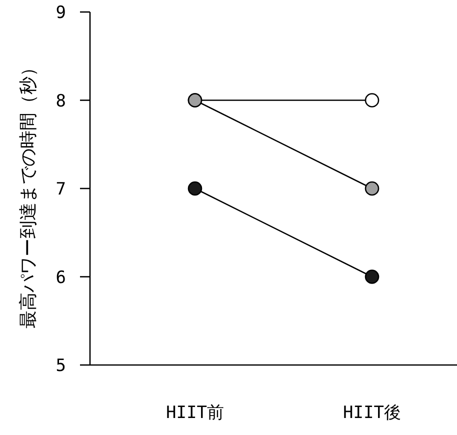 The height and width of the screenshot is (435, 457). What do you see at coordinates (61, 101) in the screenshot?
I see `y-tick-label: 8` at bounding box center [61, 101].